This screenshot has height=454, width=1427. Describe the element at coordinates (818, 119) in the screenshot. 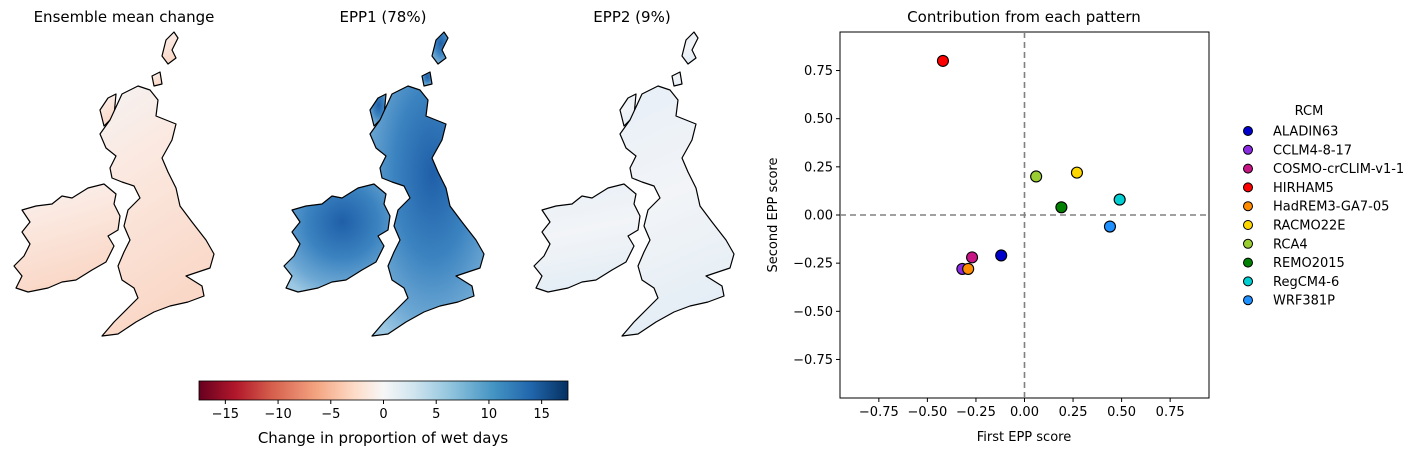

I see `y-tick-label: 0.50` at that location.